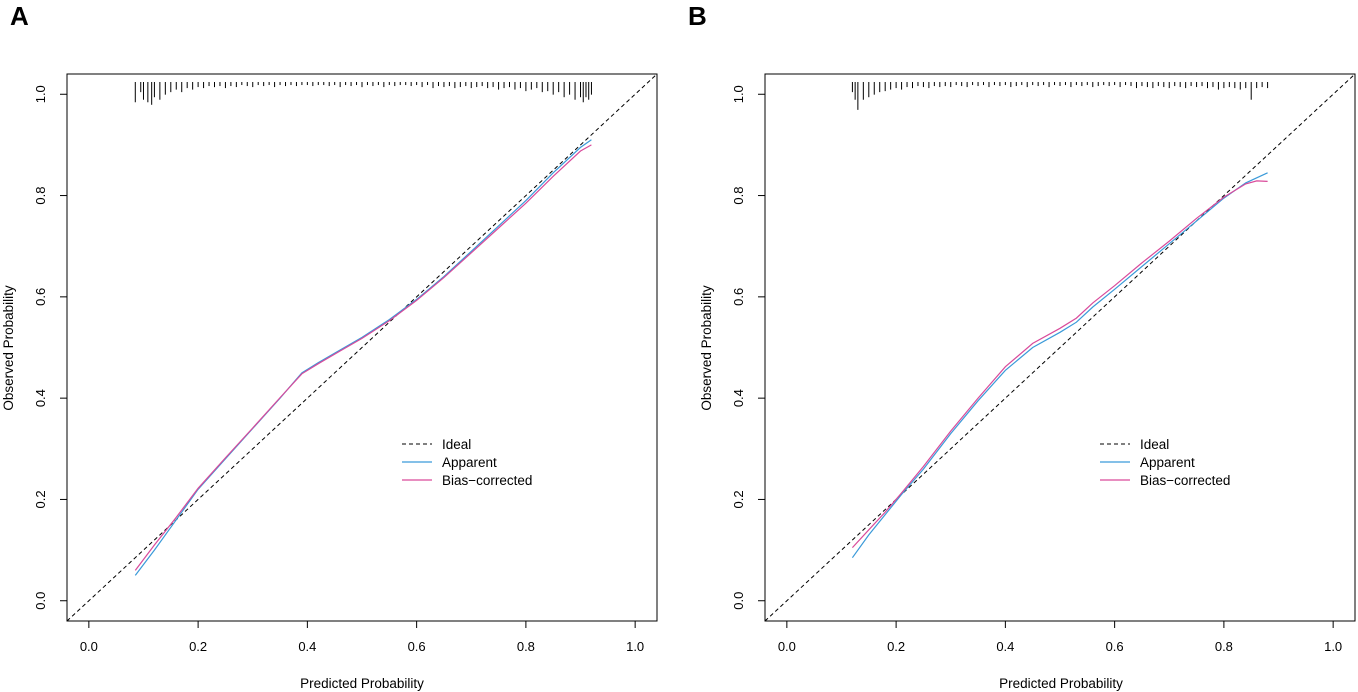 Image resolution: width=1358 pixels, height=692 pixels. Describe the element at coordinates (19, 16) in the screenshot. I see `panel-letter-a: A` at that location.